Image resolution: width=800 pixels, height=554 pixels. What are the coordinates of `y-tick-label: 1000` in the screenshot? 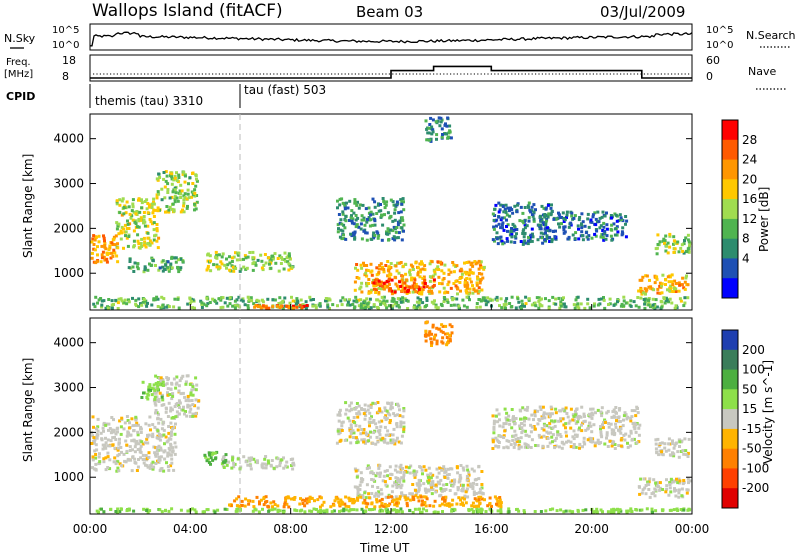 It's located at (68, 477).